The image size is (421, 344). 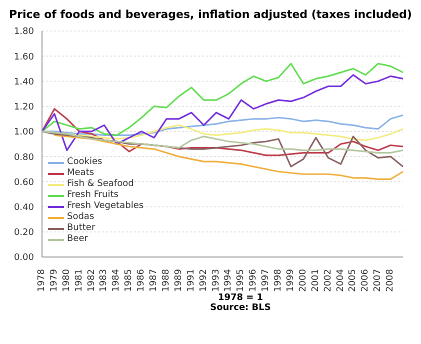 What do you see at coordinates (84, 162) in the screenshot?
I see `legend-label: Cookies` at bounding box center [84, 162].